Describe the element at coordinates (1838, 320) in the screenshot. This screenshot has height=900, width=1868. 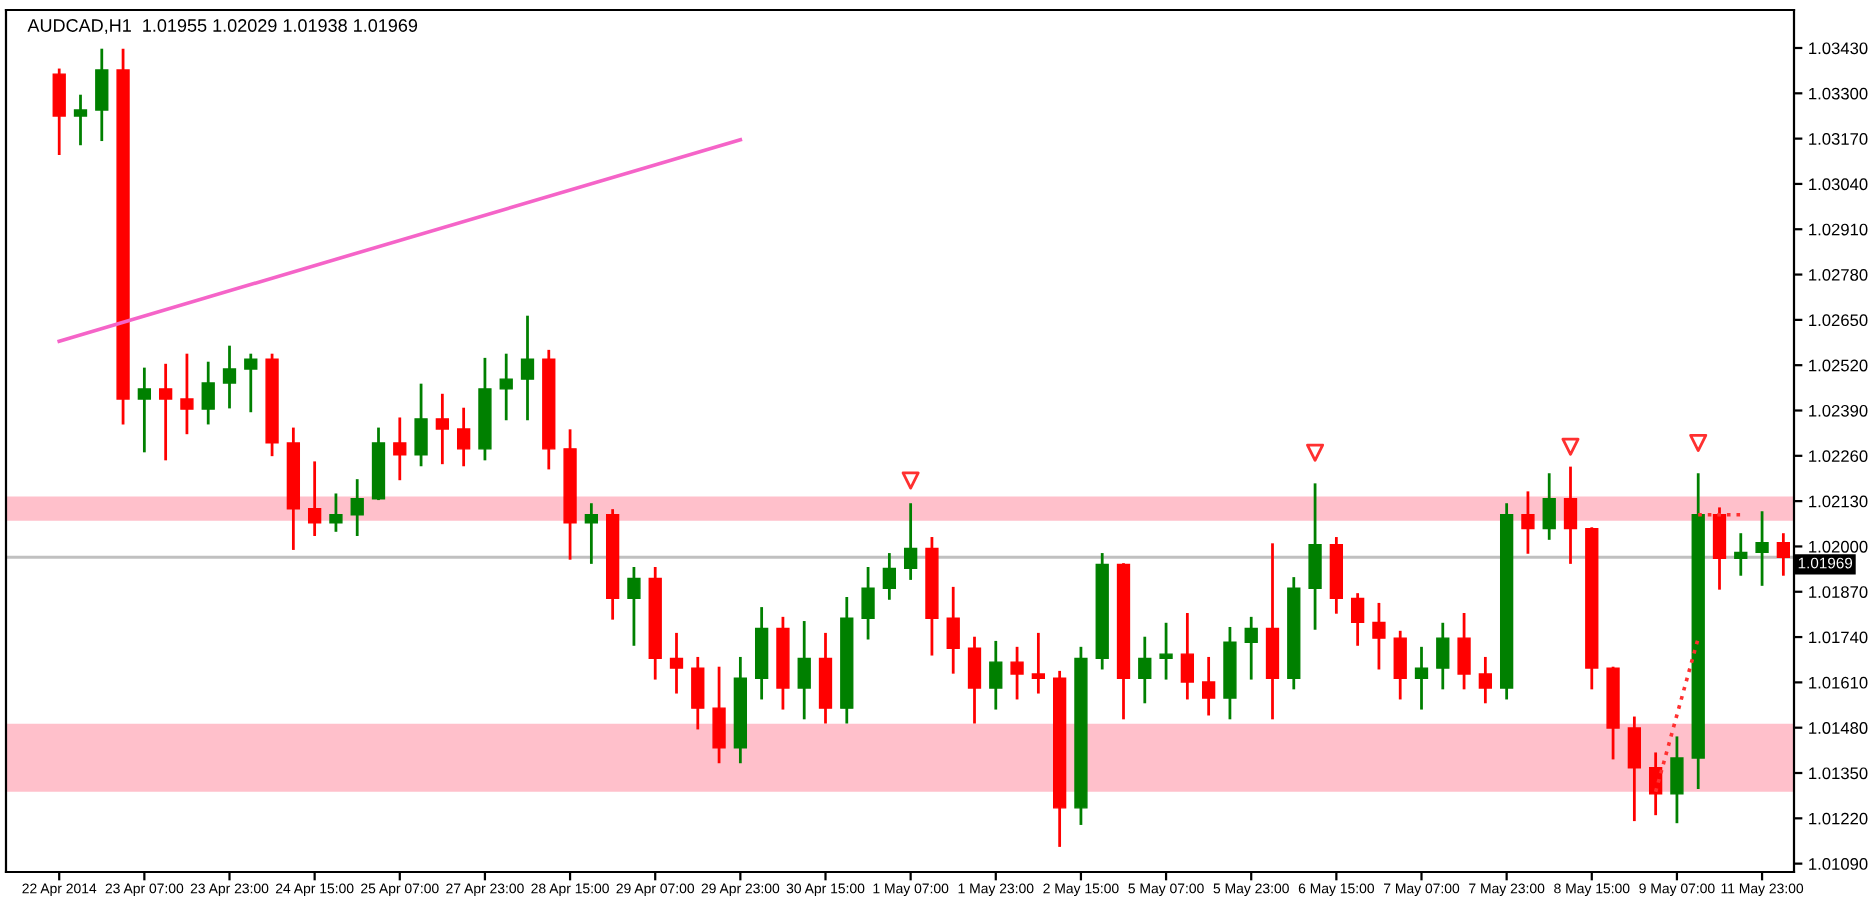
I see `y-tick-label: 1.02650` at that location.